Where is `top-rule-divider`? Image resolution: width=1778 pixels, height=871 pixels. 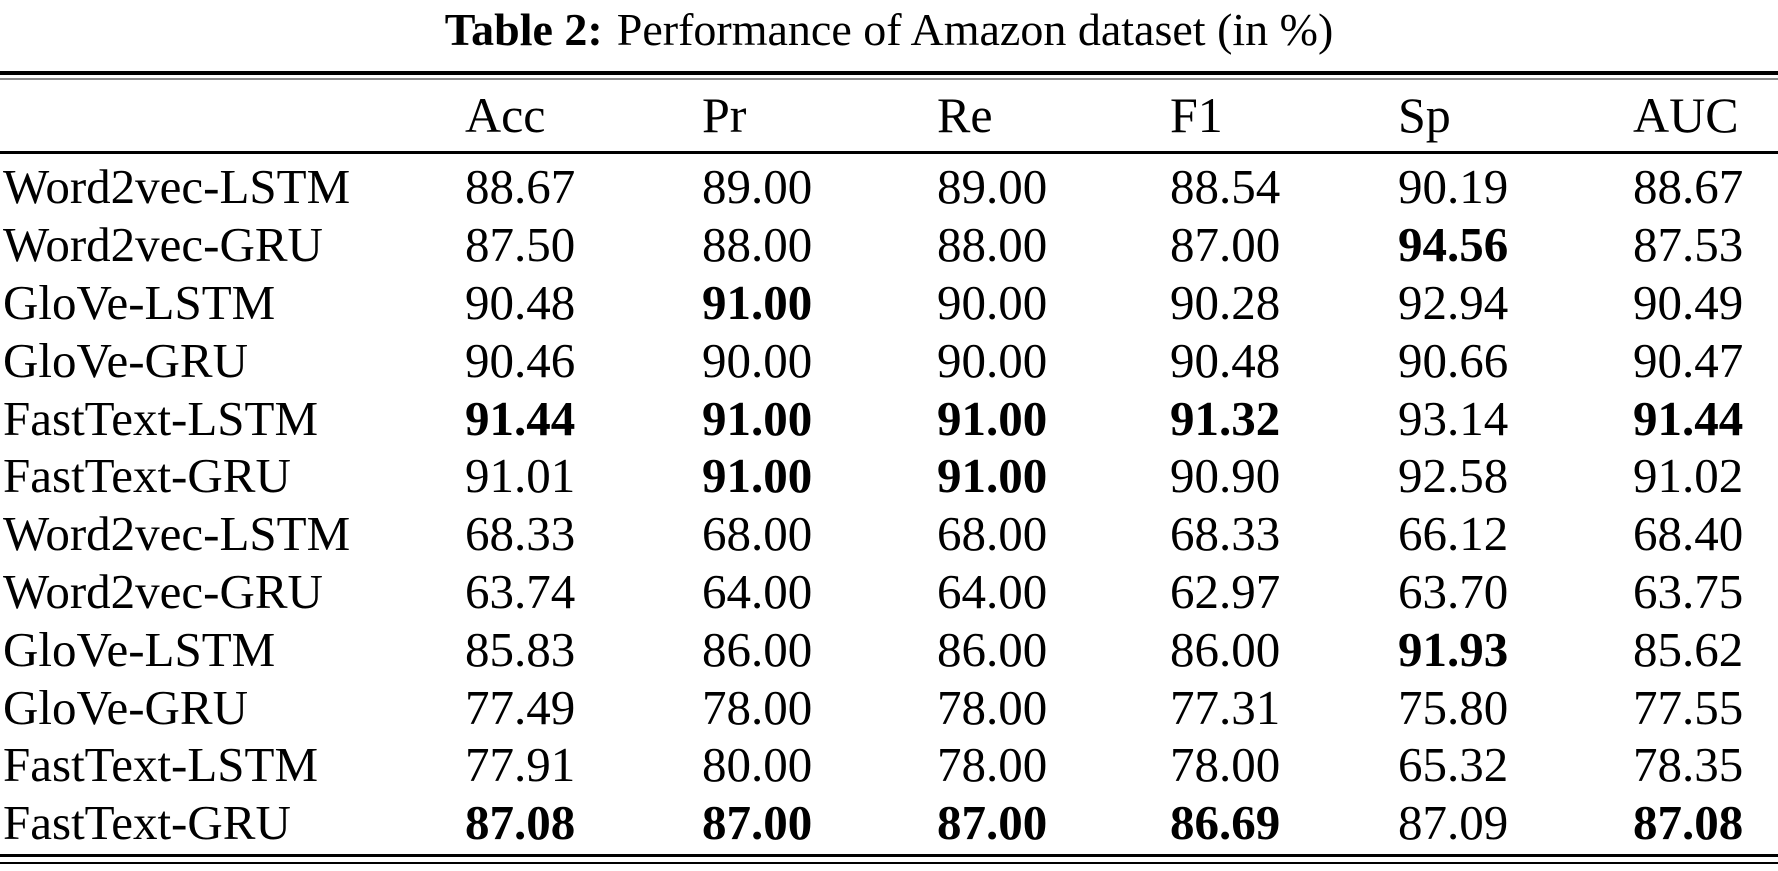 top-rule-divider is located at coordinates (889, 75).